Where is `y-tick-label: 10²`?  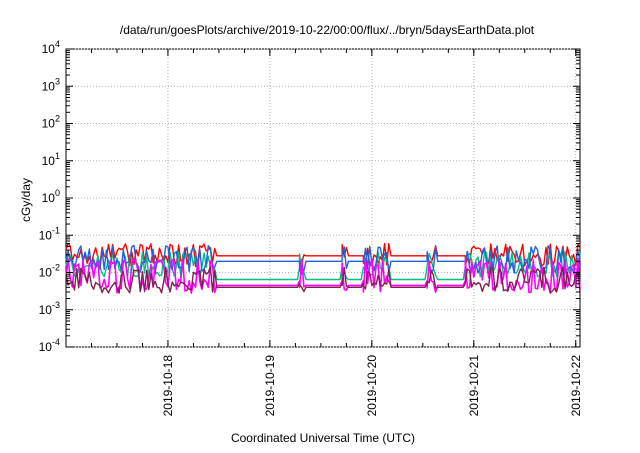 y-tick-label: 10² is located at coordinates (51, 122).